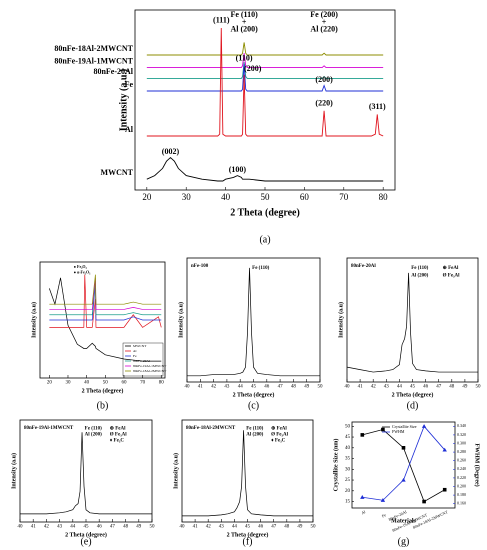 The height and width of the screenshot is (550, 487). I want to click on y2-tick-label: 0.180, so click(461, 494).